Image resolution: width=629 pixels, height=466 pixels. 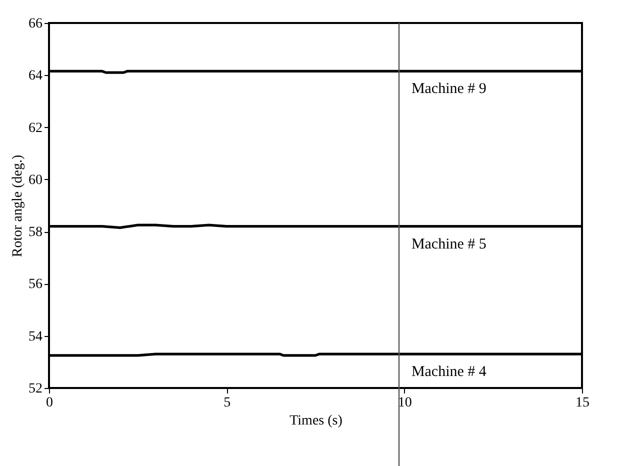 What do you see at coordinates (316, 421) in the screenshot?
I see `x-axis-title: Times (s)` at bounding box center [316, 421].